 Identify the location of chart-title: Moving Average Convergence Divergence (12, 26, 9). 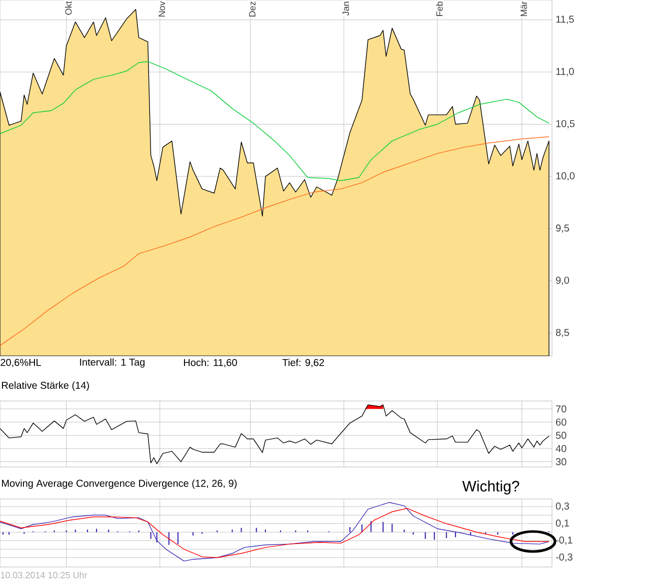
(119, 484).